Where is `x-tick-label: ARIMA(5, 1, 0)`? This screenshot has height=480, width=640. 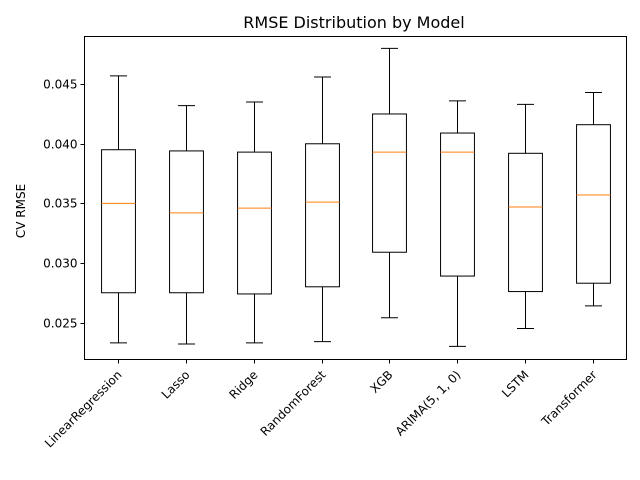 x-tick-label: ARIMA(5, 1, 0) is located at coordinates (428, 403).